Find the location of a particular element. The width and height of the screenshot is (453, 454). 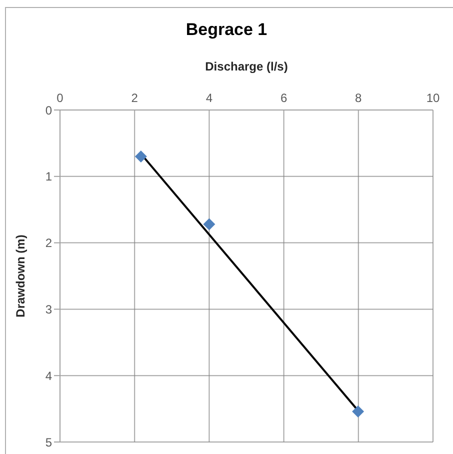

y-tick-label: 5 is located at coordinates (48, 442).